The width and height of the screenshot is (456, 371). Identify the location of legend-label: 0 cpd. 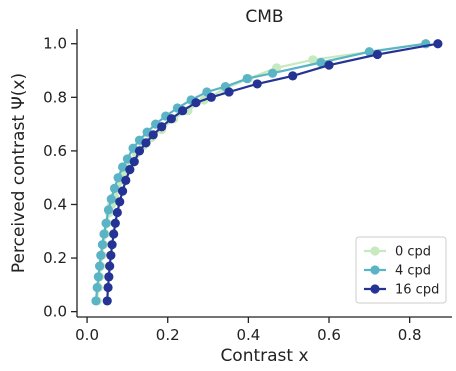
(413, 252).